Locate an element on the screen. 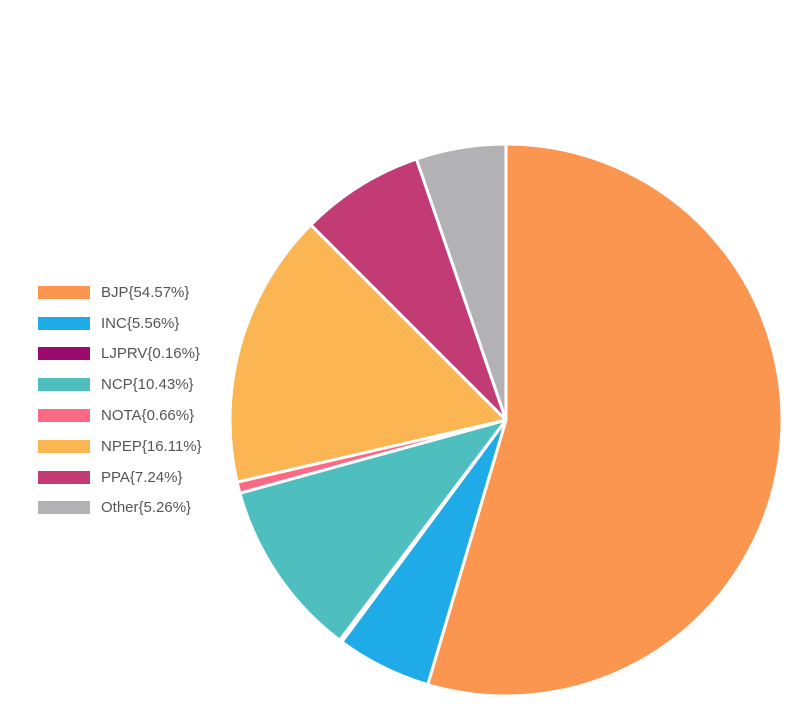 This screenshot has height=716, width=800. legend-item-bjp: BJP{54.57%} is located at coordinates (120, 292).